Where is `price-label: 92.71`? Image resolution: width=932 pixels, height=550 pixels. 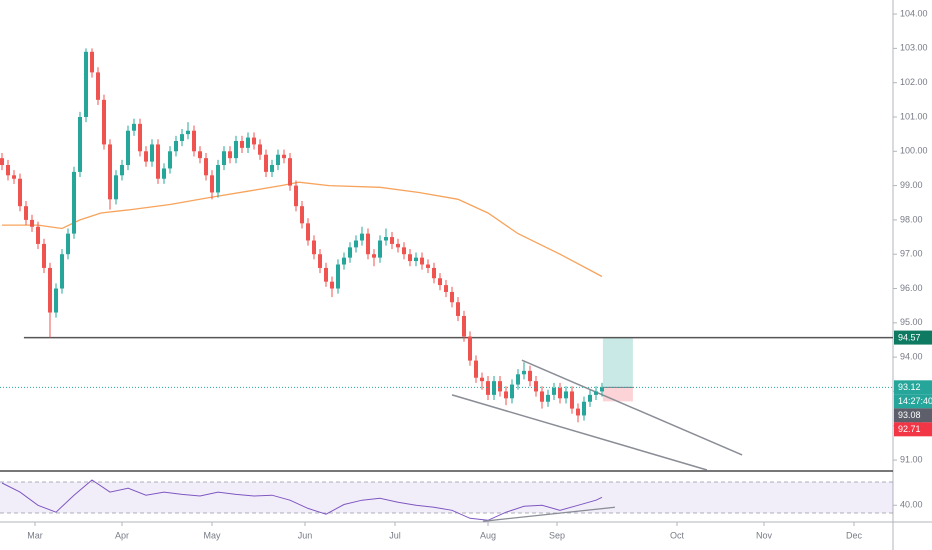 price-label: 92.71 is located at coordinates (909, 429).